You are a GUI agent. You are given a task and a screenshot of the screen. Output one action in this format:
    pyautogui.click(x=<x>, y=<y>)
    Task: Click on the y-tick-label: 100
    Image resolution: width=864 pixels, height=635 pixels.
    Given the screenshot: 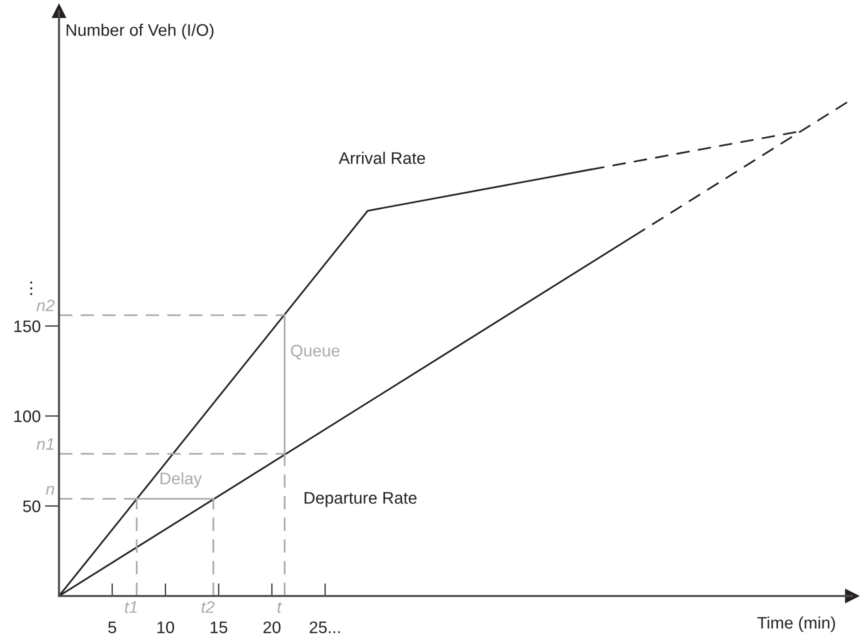 What is the action you would take?
    pyautogui.click(x=27, y=416)
    